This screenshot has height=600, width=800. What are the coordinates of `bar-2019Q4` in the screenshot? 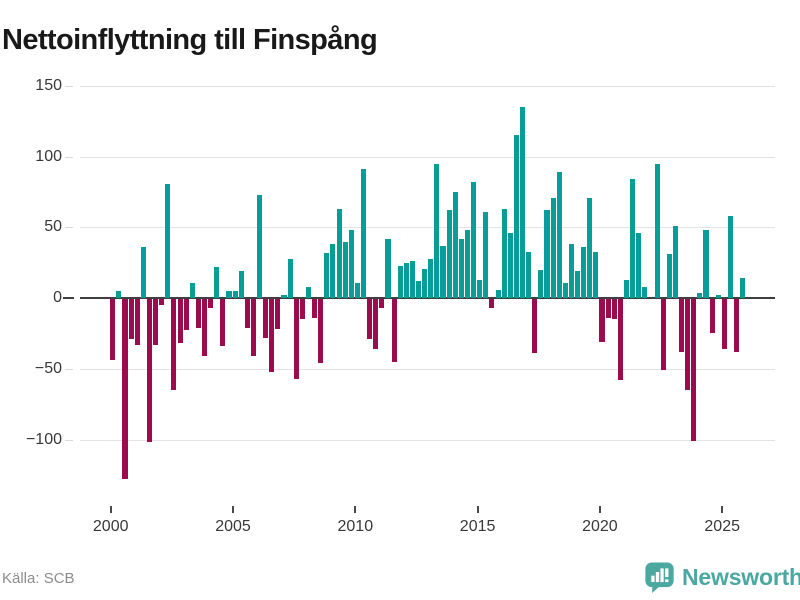 It's located at (596, 275).